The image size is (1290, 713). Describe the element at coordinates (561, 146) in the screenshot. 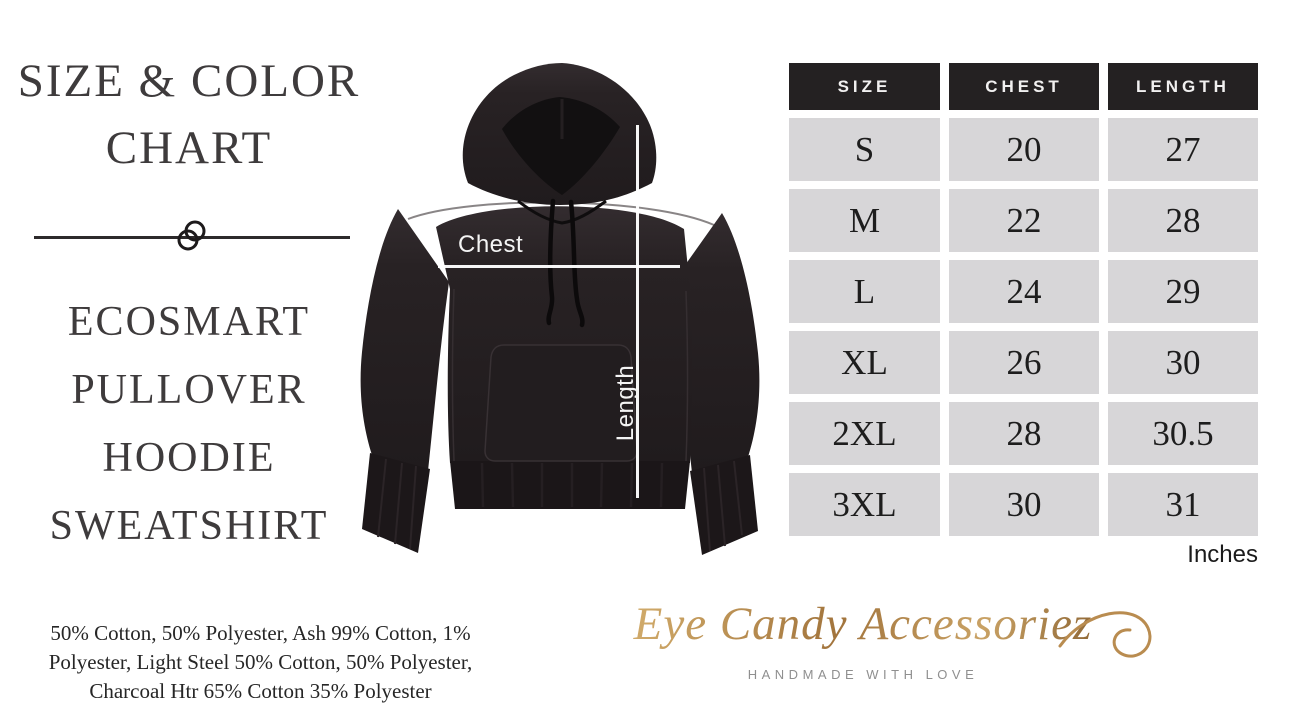

I see `hood-inner-shadow` at that location.